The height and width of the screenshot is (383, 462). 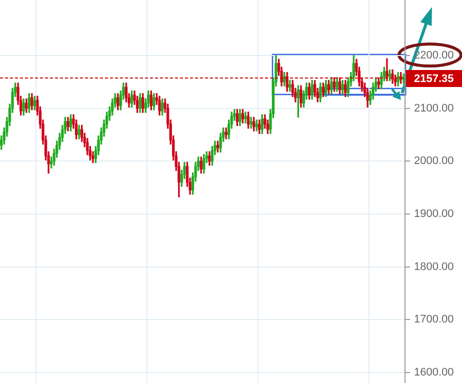 I want to click on ref-line-label: 2157.35, so click(x=434, y=79).